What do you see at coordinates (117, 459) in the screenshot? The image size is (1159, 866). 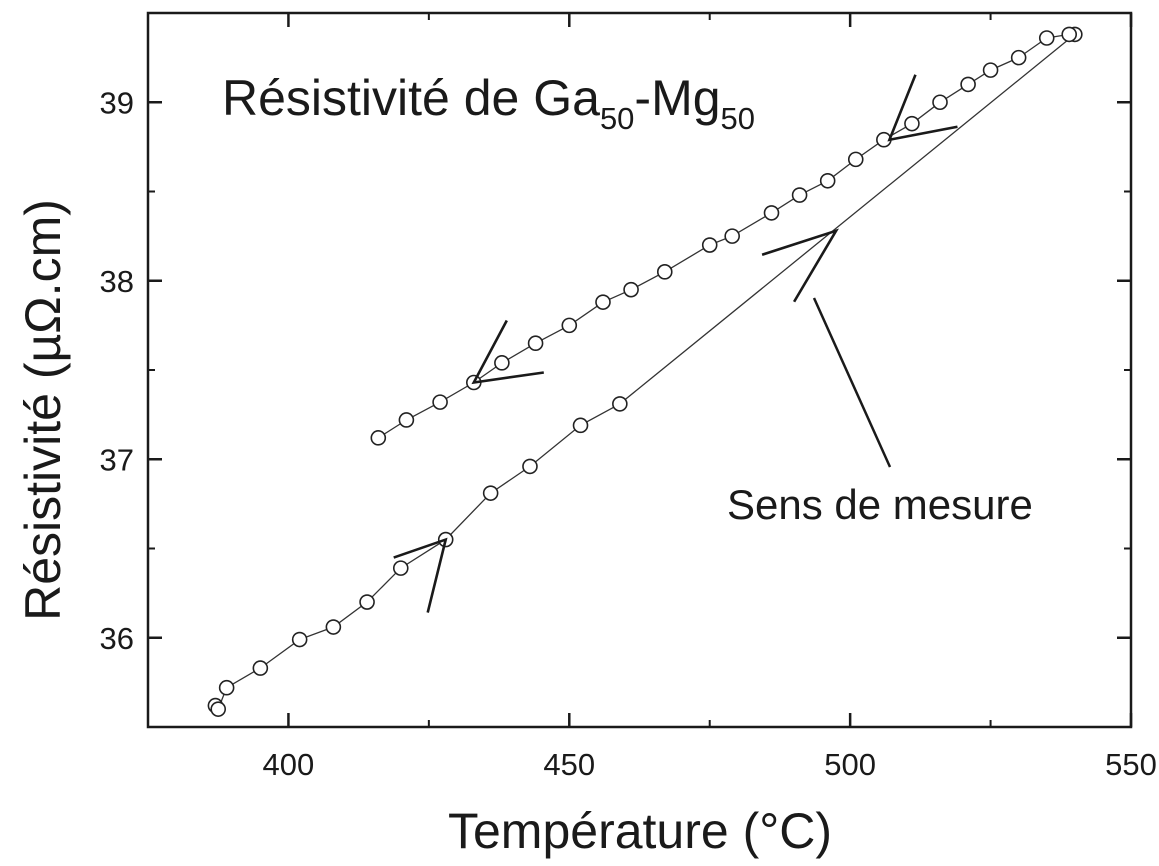 I see `y-tick-label: 37` at bounding box center [117, 459].